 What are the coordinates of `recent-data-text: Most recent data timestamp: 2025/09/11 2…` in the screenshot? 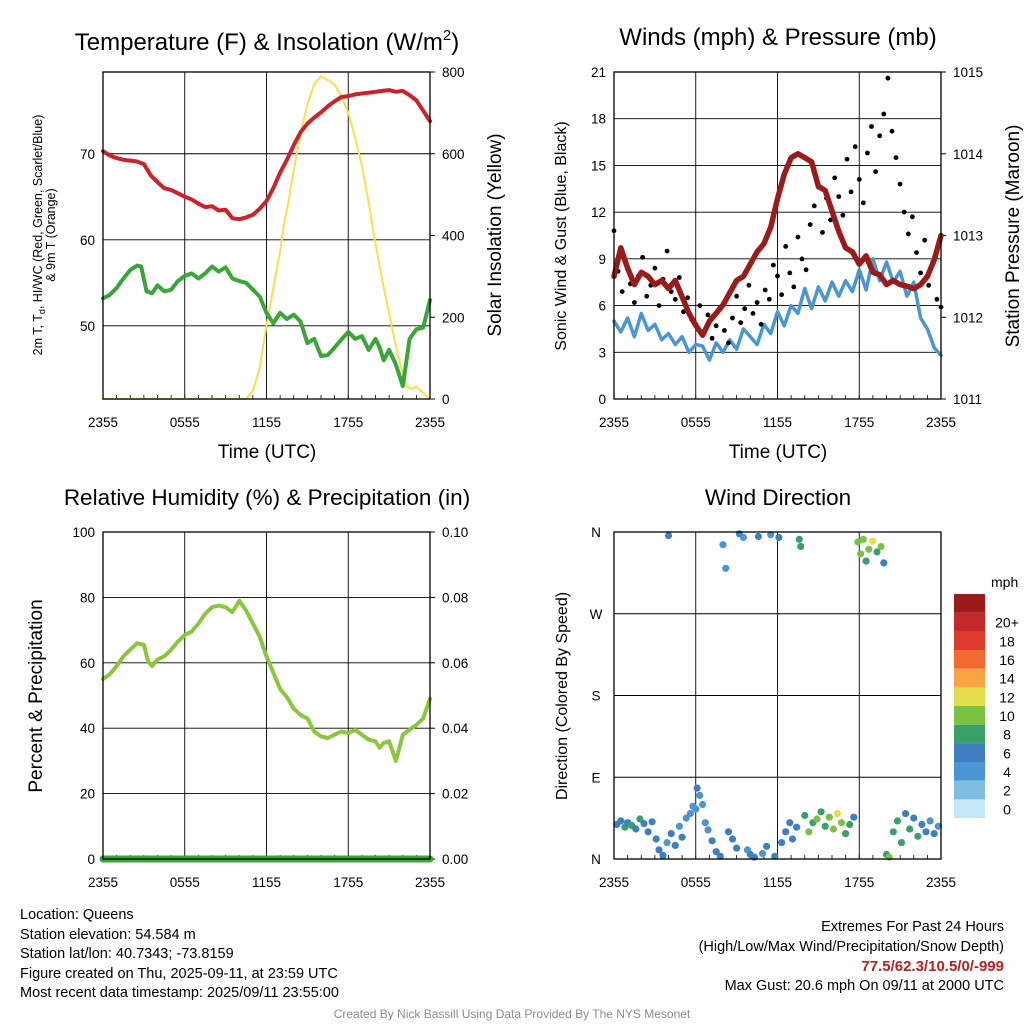 It's located at (179, 993).